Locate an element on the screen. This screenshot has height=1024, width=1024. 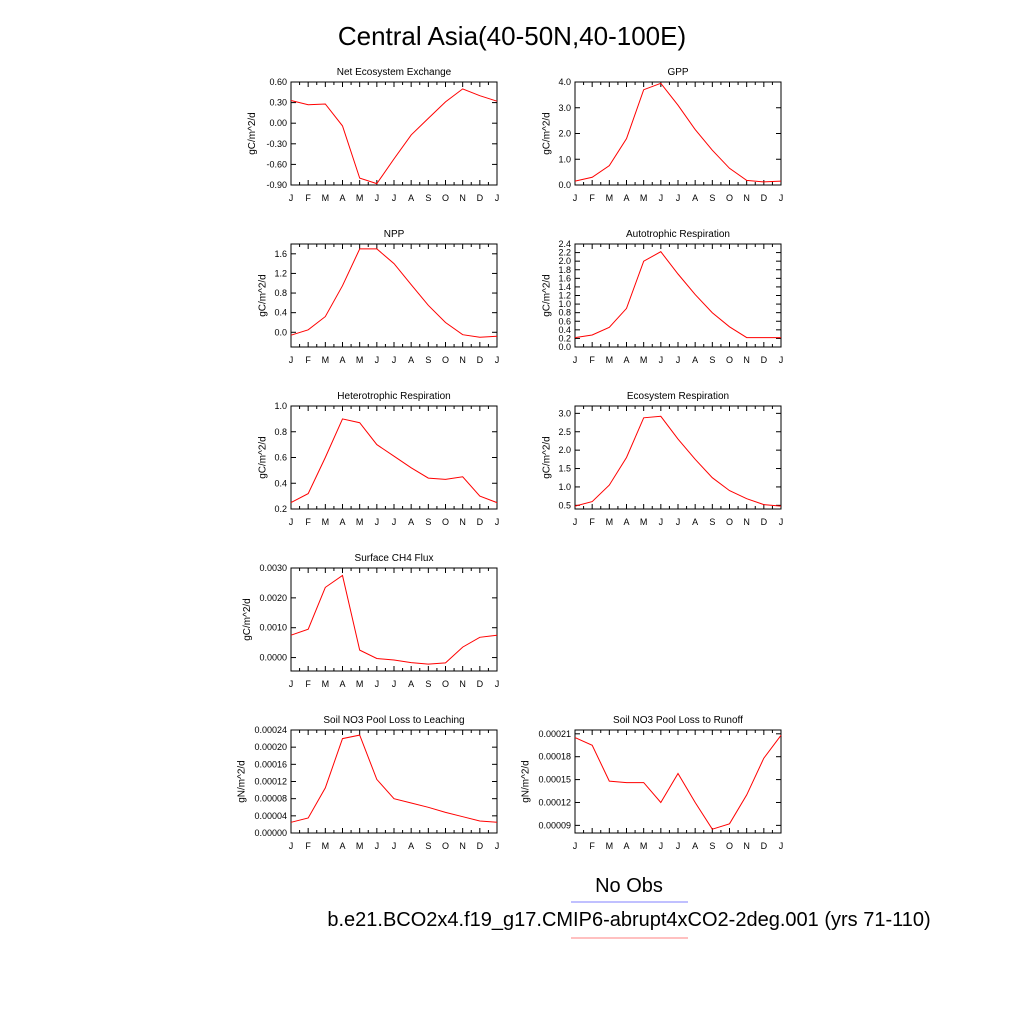
y-tick-label: 0.00018 is located at coordinates (554, 757).